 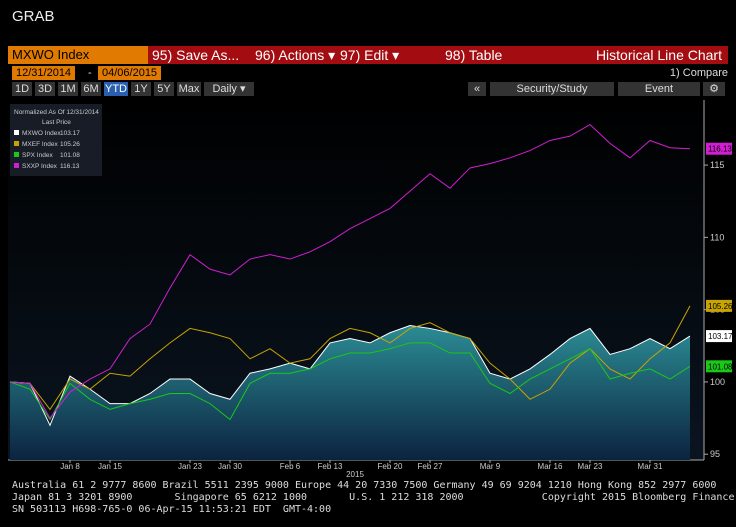 What do you see at coordinates (56, 140) in the screenshot?
I see `legend-box` at bounding box center [56, 140].